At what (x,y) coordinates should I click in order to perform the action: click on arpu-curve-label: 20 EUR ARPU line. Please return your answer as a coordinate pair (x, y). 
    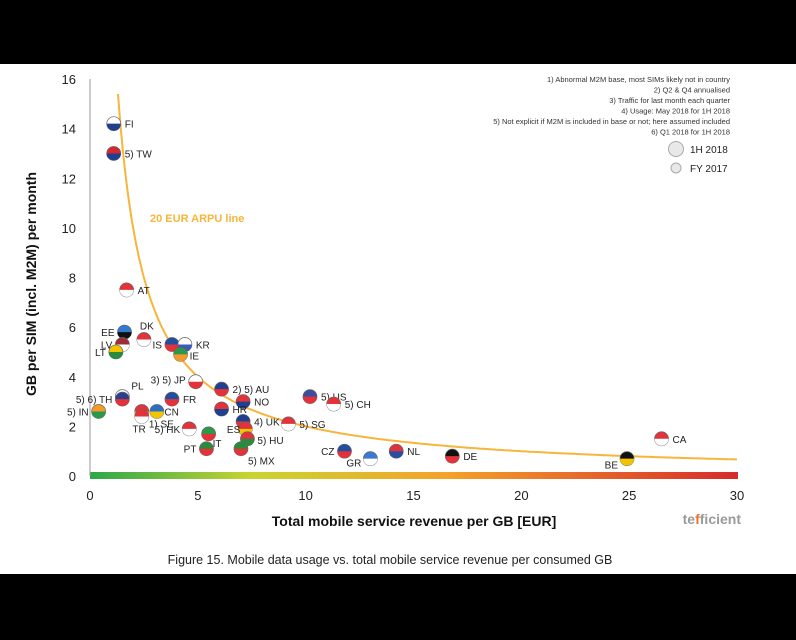
    Looking at the image, I should click on (197, 219).